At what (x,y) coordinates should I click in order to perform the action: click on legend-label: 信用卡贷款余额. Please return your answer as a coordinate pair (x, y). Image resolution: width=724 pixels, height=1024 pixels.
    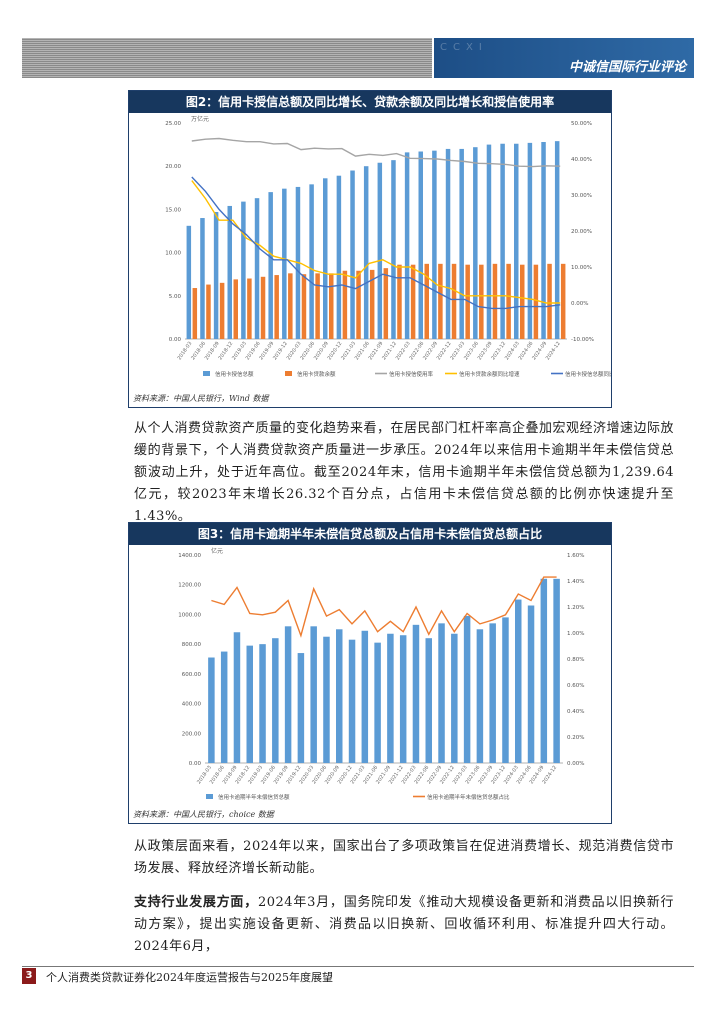
    Looking at the image, I should click on (316, 374).